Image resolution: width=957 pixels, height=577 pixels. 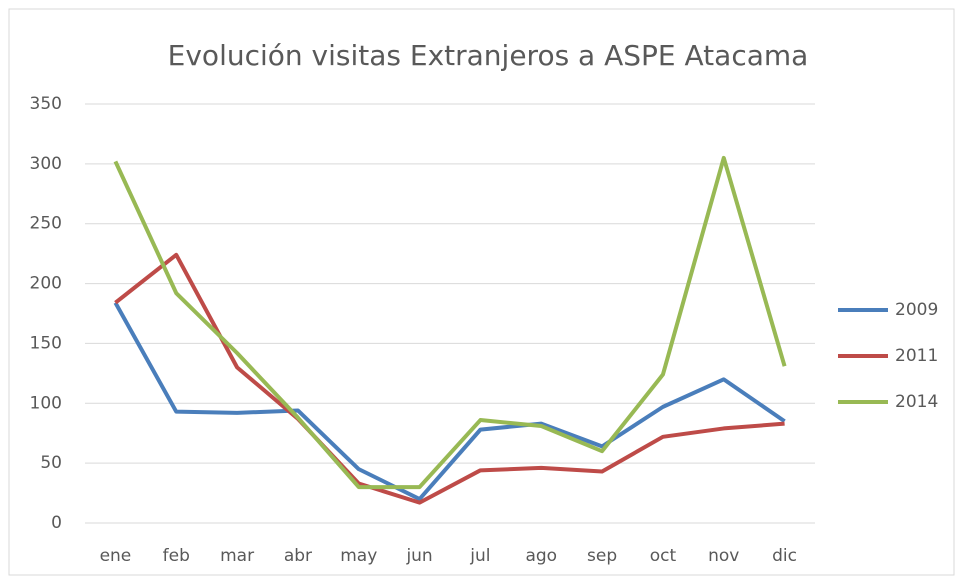 I want to click on x-tick-label: jun, so click(x=418, y=556).